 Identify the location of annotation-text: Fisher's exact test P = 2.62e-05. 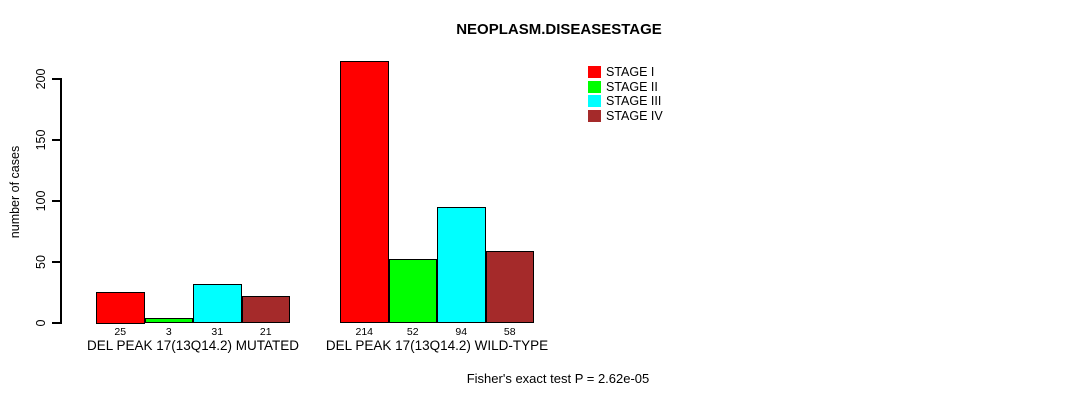
(558, 378).